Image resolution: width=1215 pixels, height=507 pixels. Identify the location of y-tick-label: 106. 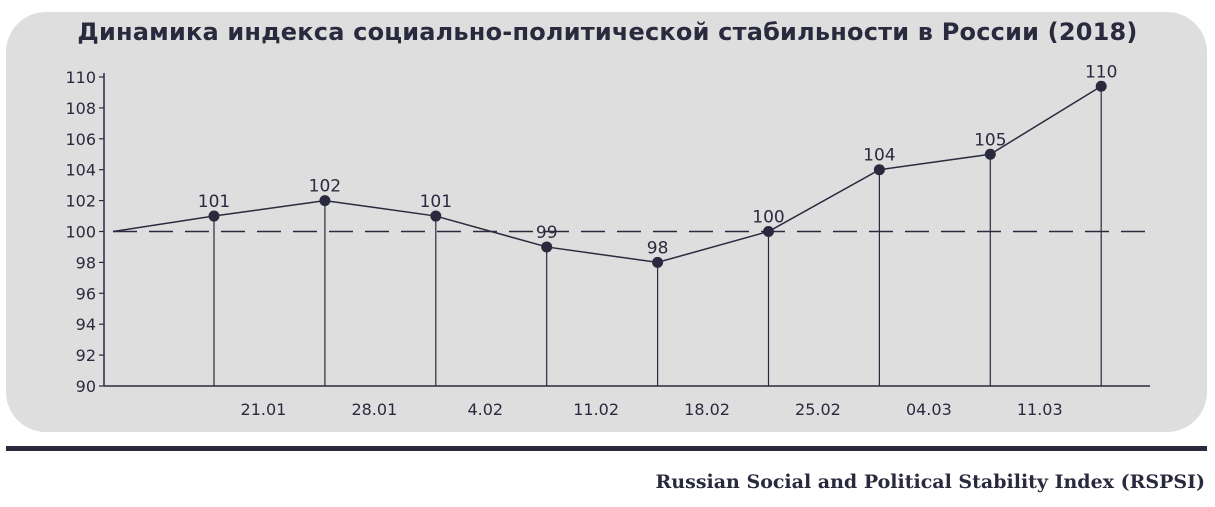
(80, 139).